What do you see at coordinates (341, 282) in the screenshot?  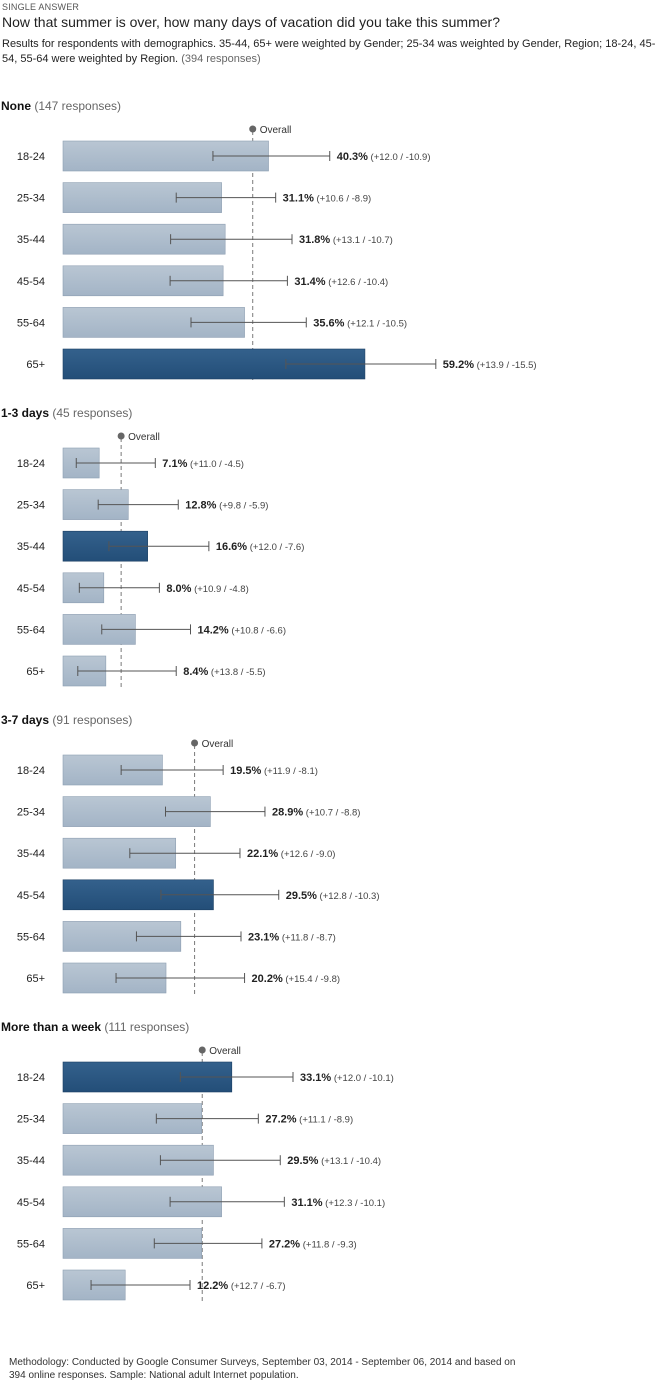 I see `value-label: 31.4% (+12.6 / -10.4)` at bounding box center [341, 282].